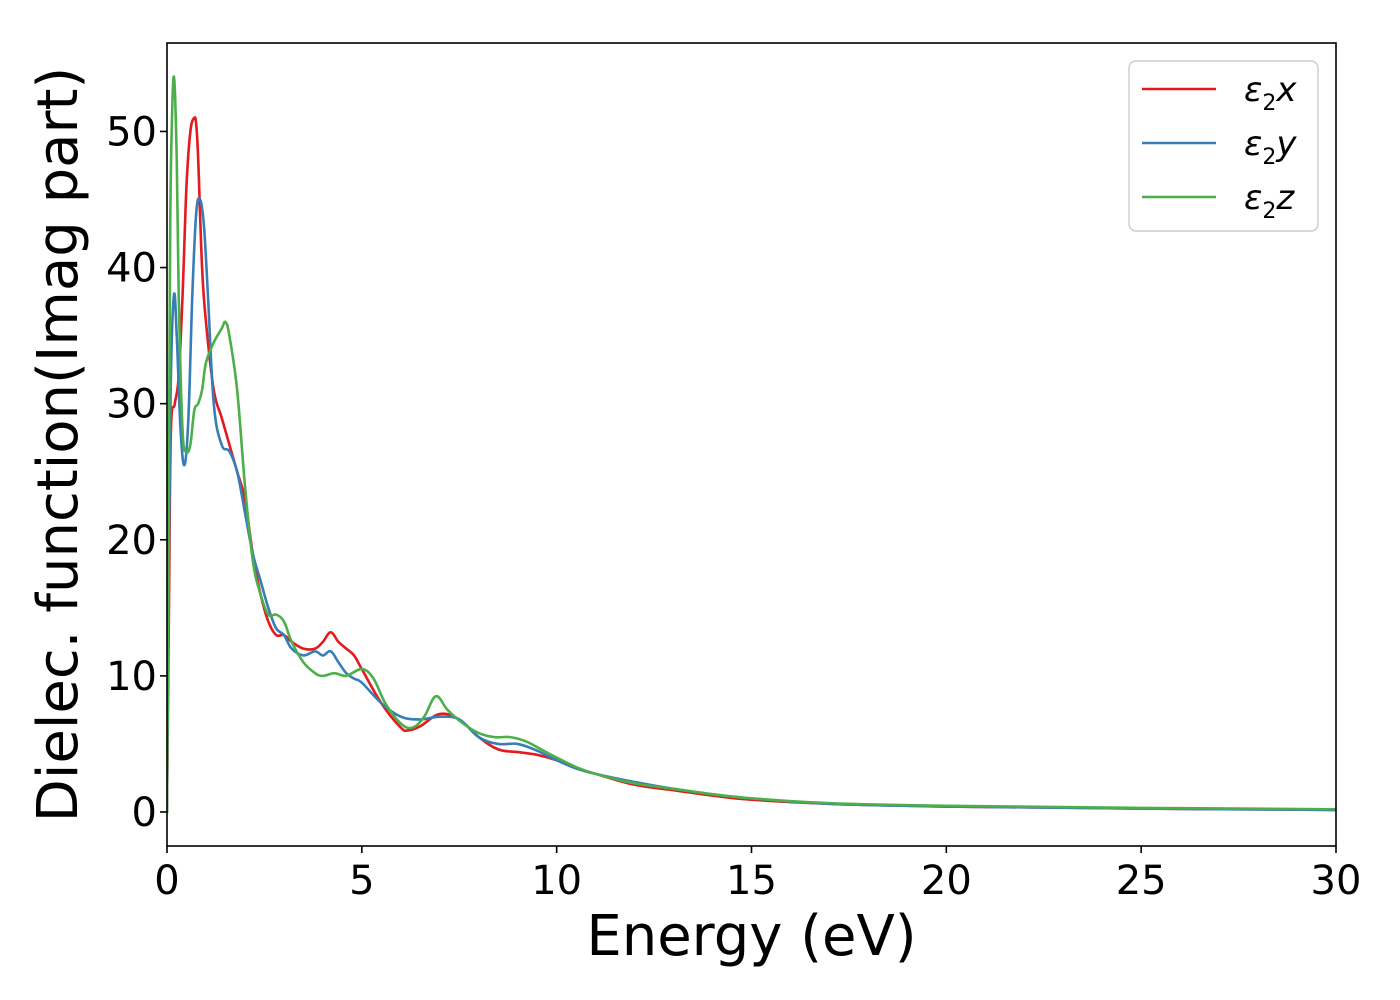 This screenshot has height=1000, width=1400. What do you see at coordinates (1141, 881) in the screenshot?
I see `x-tick-label: 25` at bounding box center [1141, 881].